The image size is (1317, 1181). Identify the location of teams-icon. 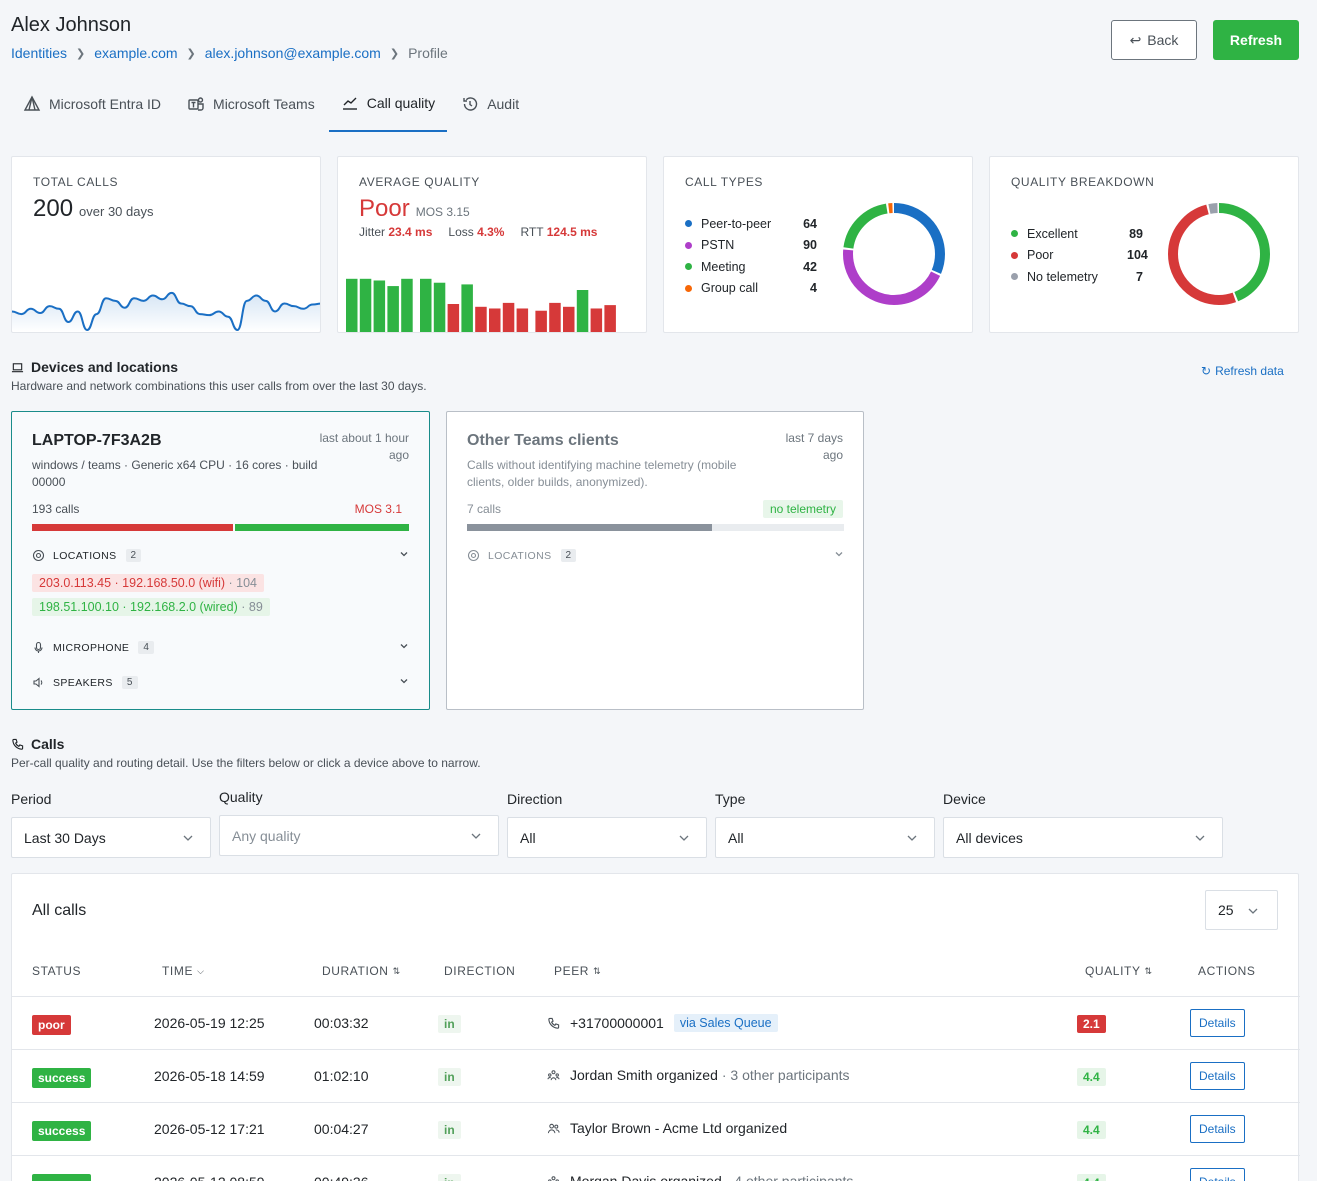
(196, 104).